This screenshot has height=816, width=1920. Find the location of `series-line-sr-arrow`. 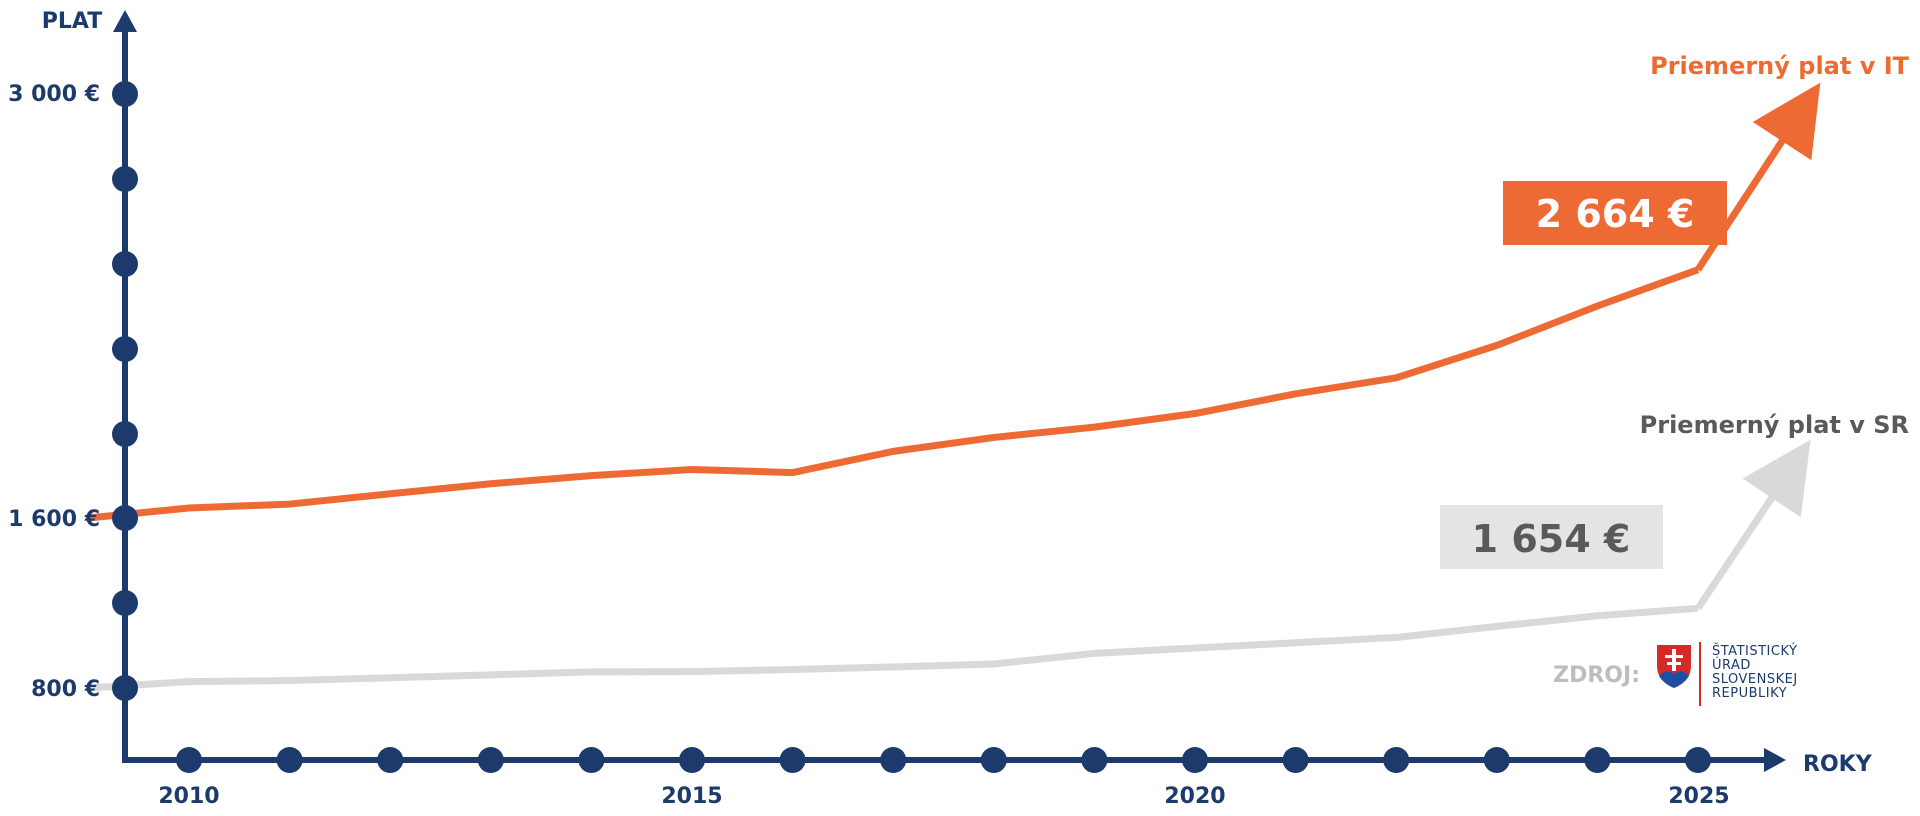

series-line-sr-arrow is located at coordinates (1753, 525).